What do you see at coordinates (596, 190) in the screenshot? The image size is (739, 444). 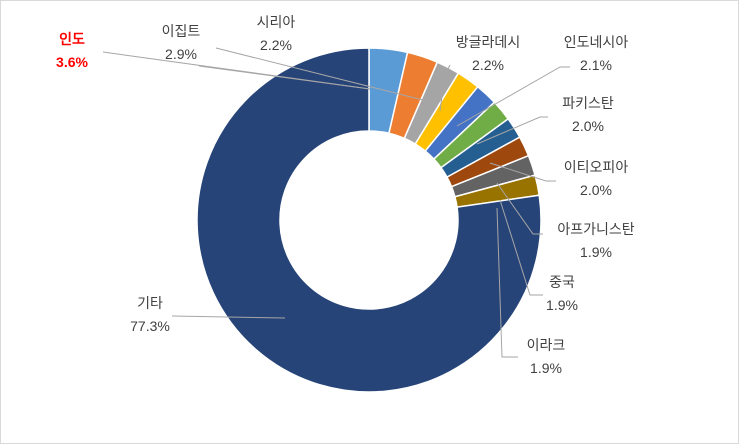 I see `slice-value-7: 2.0%` at bounding box center [596, 190].